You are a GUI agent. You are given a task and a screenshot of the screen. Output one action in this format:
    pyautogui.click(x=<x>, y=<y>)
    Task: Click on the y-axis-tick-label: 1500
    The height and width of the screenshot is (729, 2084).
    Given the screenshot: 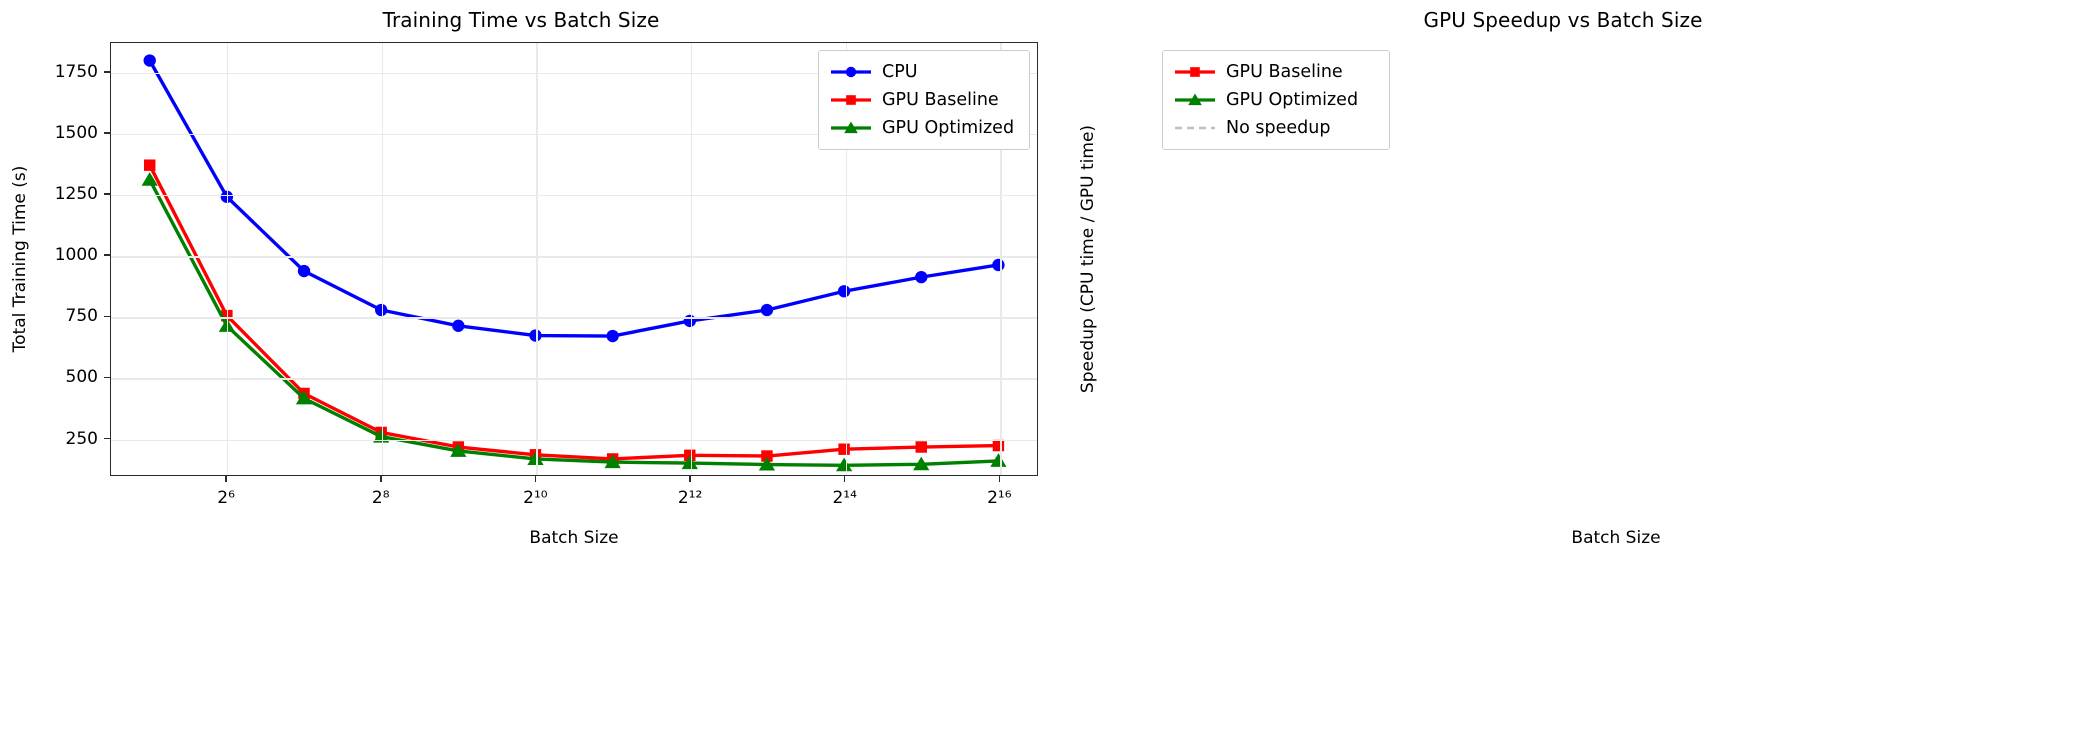 What is the action you would take?
    pyautogui.click(x=76, y=132)
    